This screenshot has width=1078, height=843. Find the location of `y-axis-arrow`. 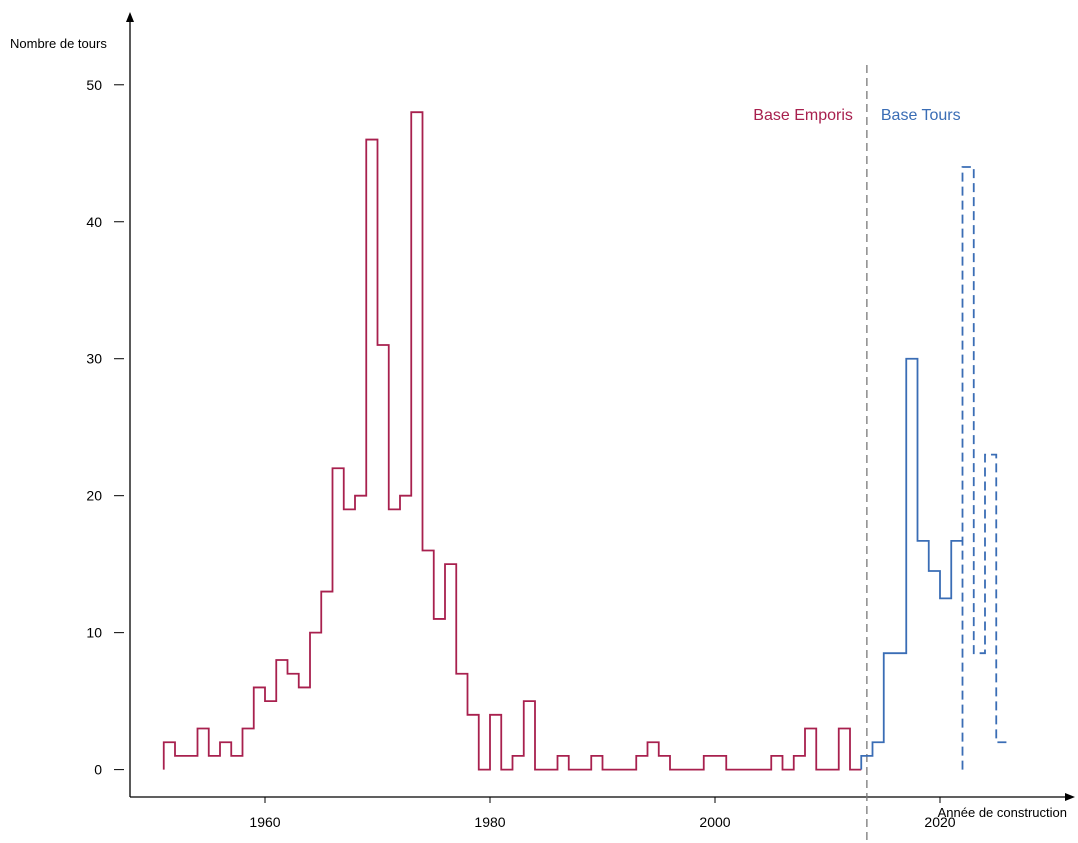

y-axis-arrow is located at coordinates (130, 17).